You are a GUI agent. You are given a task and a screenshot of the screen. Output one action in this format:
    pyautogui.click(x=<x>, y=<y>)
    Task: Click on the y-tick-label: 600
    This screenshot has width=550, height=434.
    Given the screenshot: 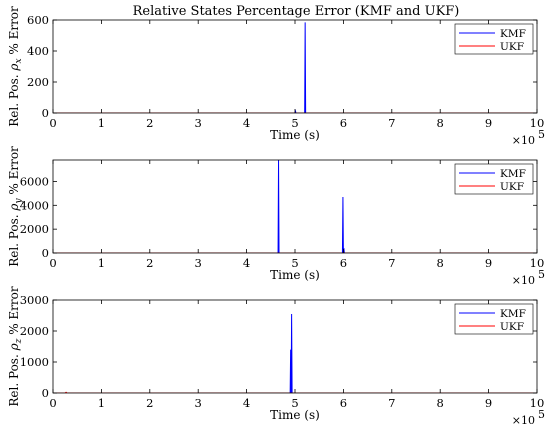 What is the action you would take?
    pyautogui.click(x=38, y=20)
    